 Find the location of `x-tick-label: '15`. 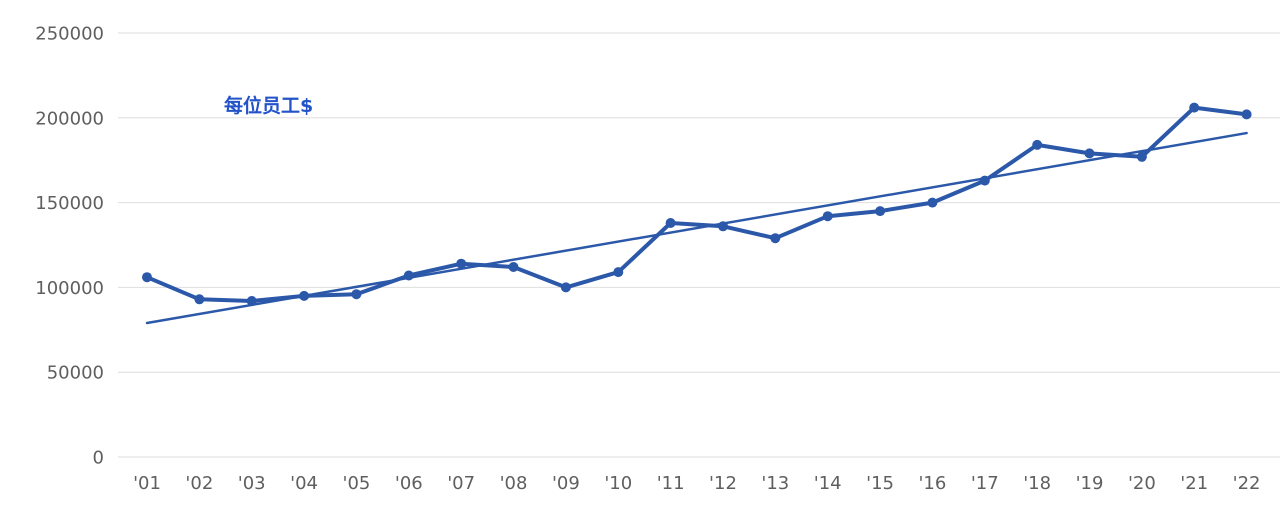

x-tick-label: '15 is located at coordinates (880, 483).